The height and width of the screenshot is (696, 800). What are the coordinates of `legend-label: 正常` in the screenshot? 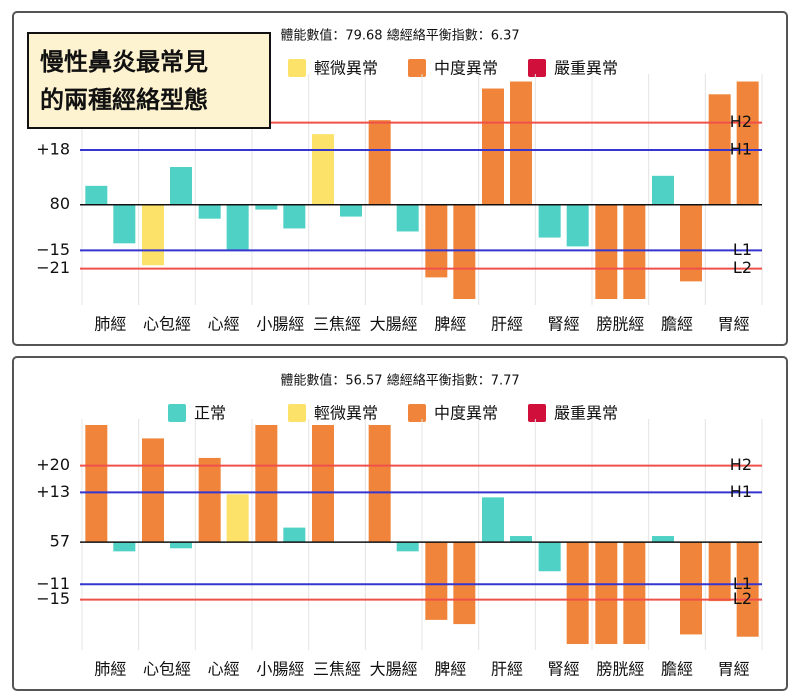 It's located at (210, 413).